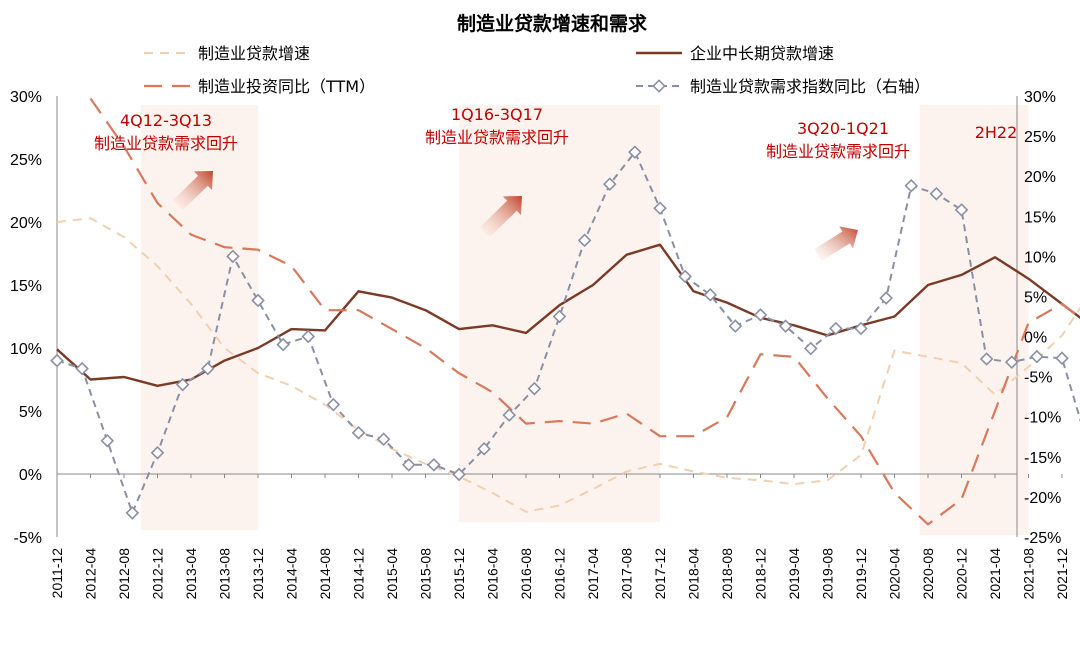 Image resolution: width=1080 pixels, height=649 pixels. Describe the element at coordinates (1038, 378) in the screenshot. I see `right-tick-label: -5%` at that location.